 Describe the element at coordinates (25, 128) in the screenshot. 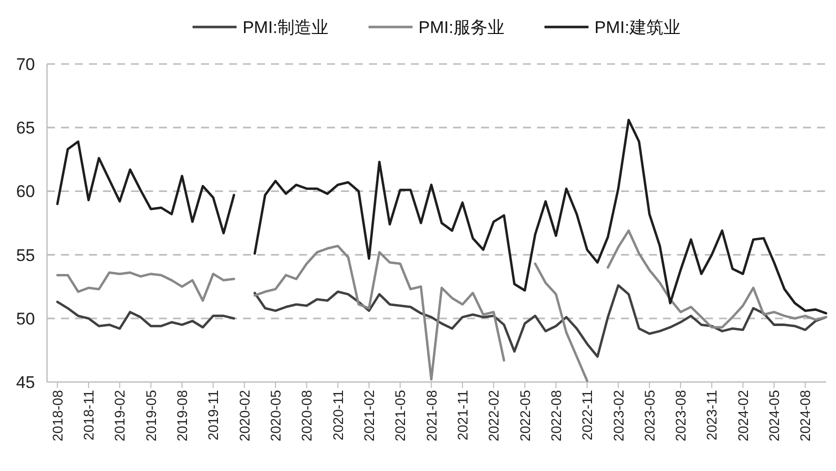

I see `y-tick-label: 65` at that location.